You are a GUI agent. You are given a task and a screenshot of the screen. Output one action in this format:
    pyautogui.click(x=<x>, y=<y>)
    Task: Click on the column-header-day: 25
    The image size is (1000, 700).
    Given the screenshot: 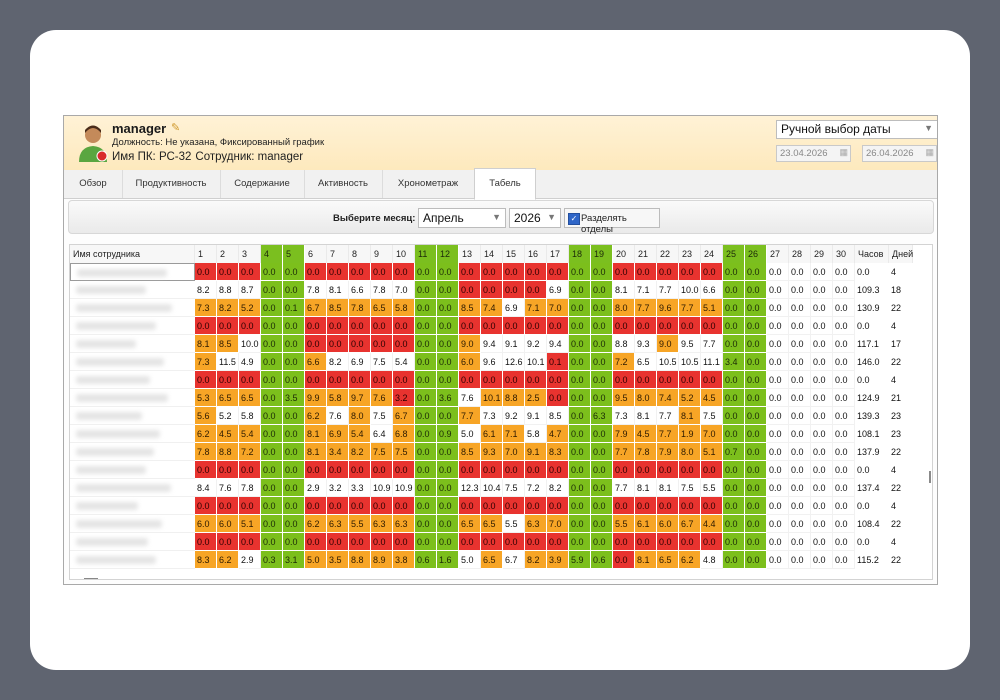 What is the action you would take?
    pyautogui.click(x=734, y=254)
    